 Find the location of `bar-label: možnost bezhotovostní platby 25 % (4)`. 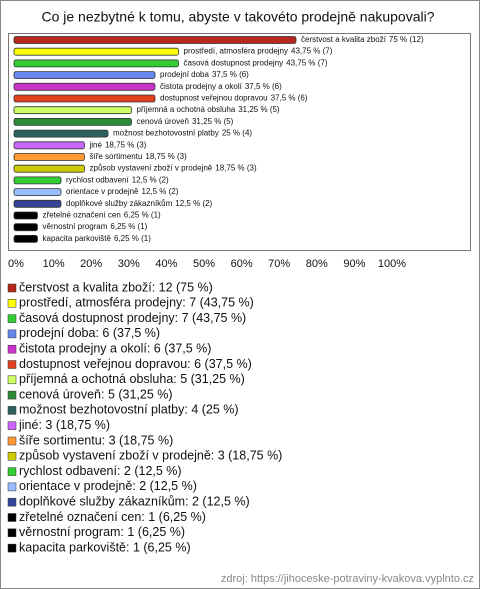

bar-label: možnost bezhotovostní platby 25 % (4) is located at coordinates (182, 133).